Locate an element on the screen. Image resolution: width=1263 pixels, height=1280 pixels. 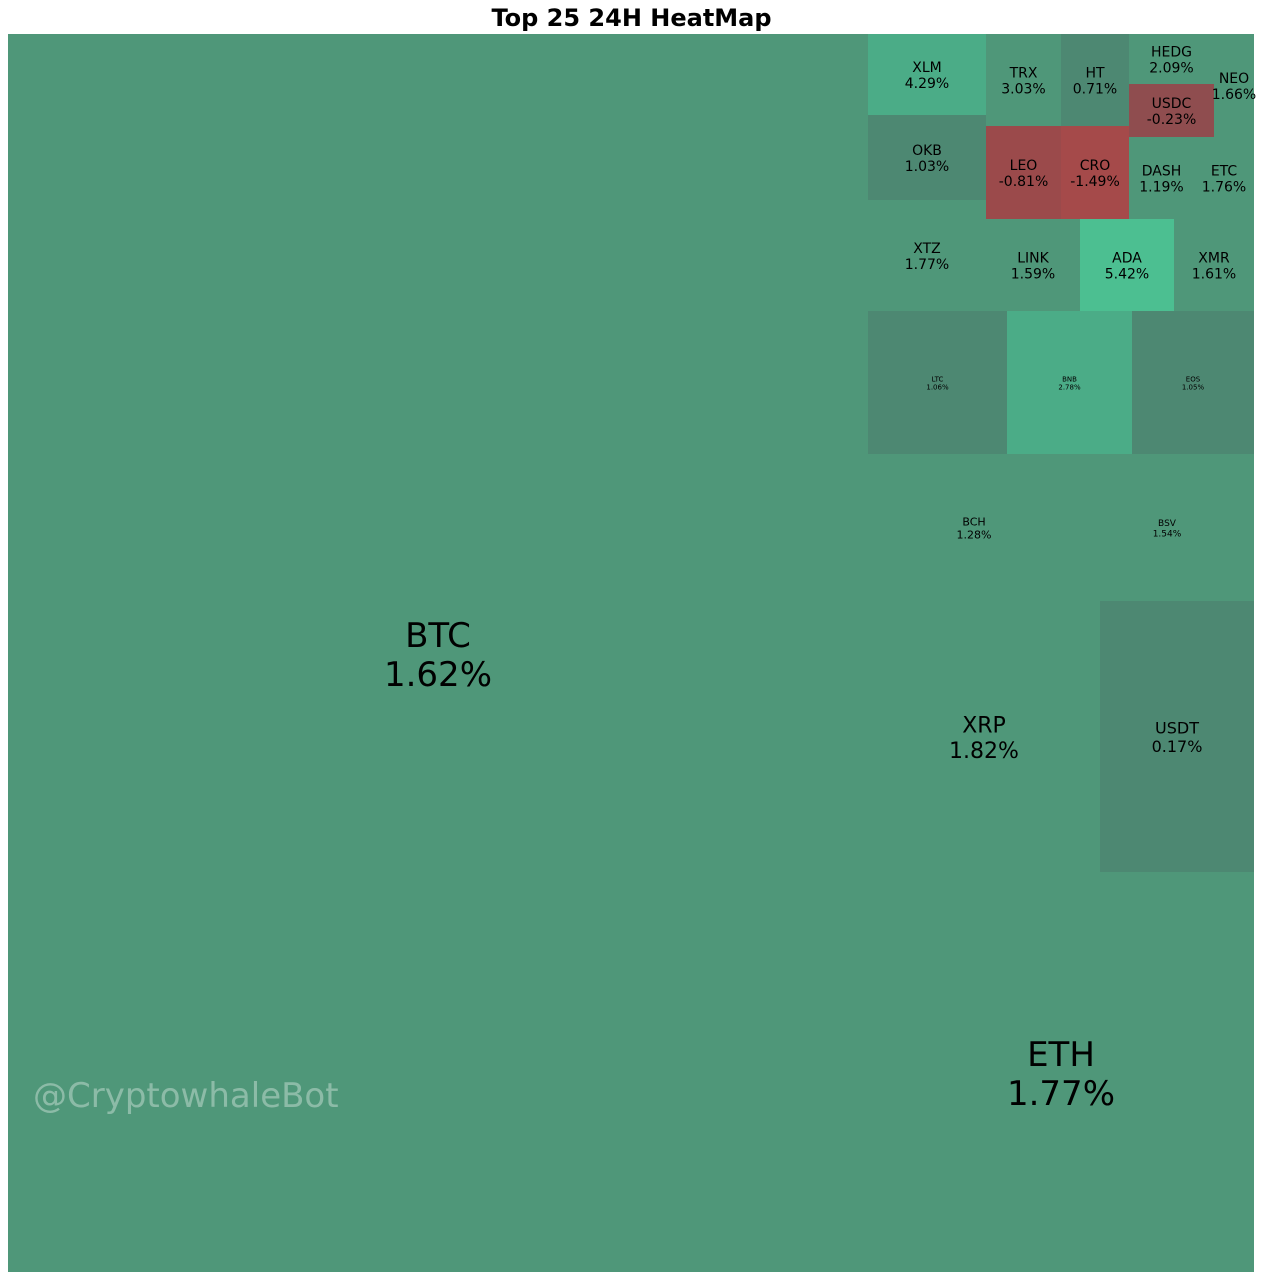
tile-trx is located at coordinates (1023, 80).